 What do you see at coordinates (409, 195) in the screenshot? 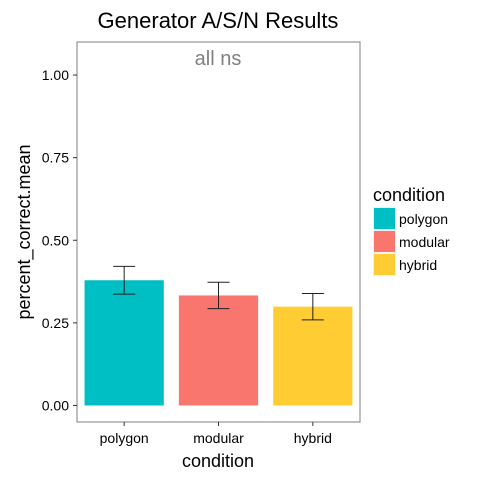
I see `legend-title: condition` at bounding box center [409, 195].